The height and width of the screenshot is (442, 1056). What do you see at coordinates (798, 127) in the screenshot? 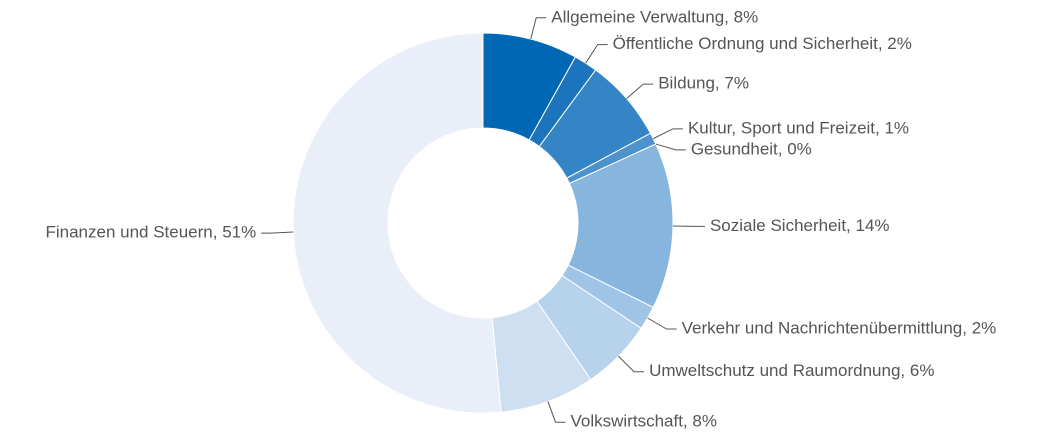
I see `slice-label: Kultur, Sport und Freizeit, 1%` at bounding box center [798, 127].